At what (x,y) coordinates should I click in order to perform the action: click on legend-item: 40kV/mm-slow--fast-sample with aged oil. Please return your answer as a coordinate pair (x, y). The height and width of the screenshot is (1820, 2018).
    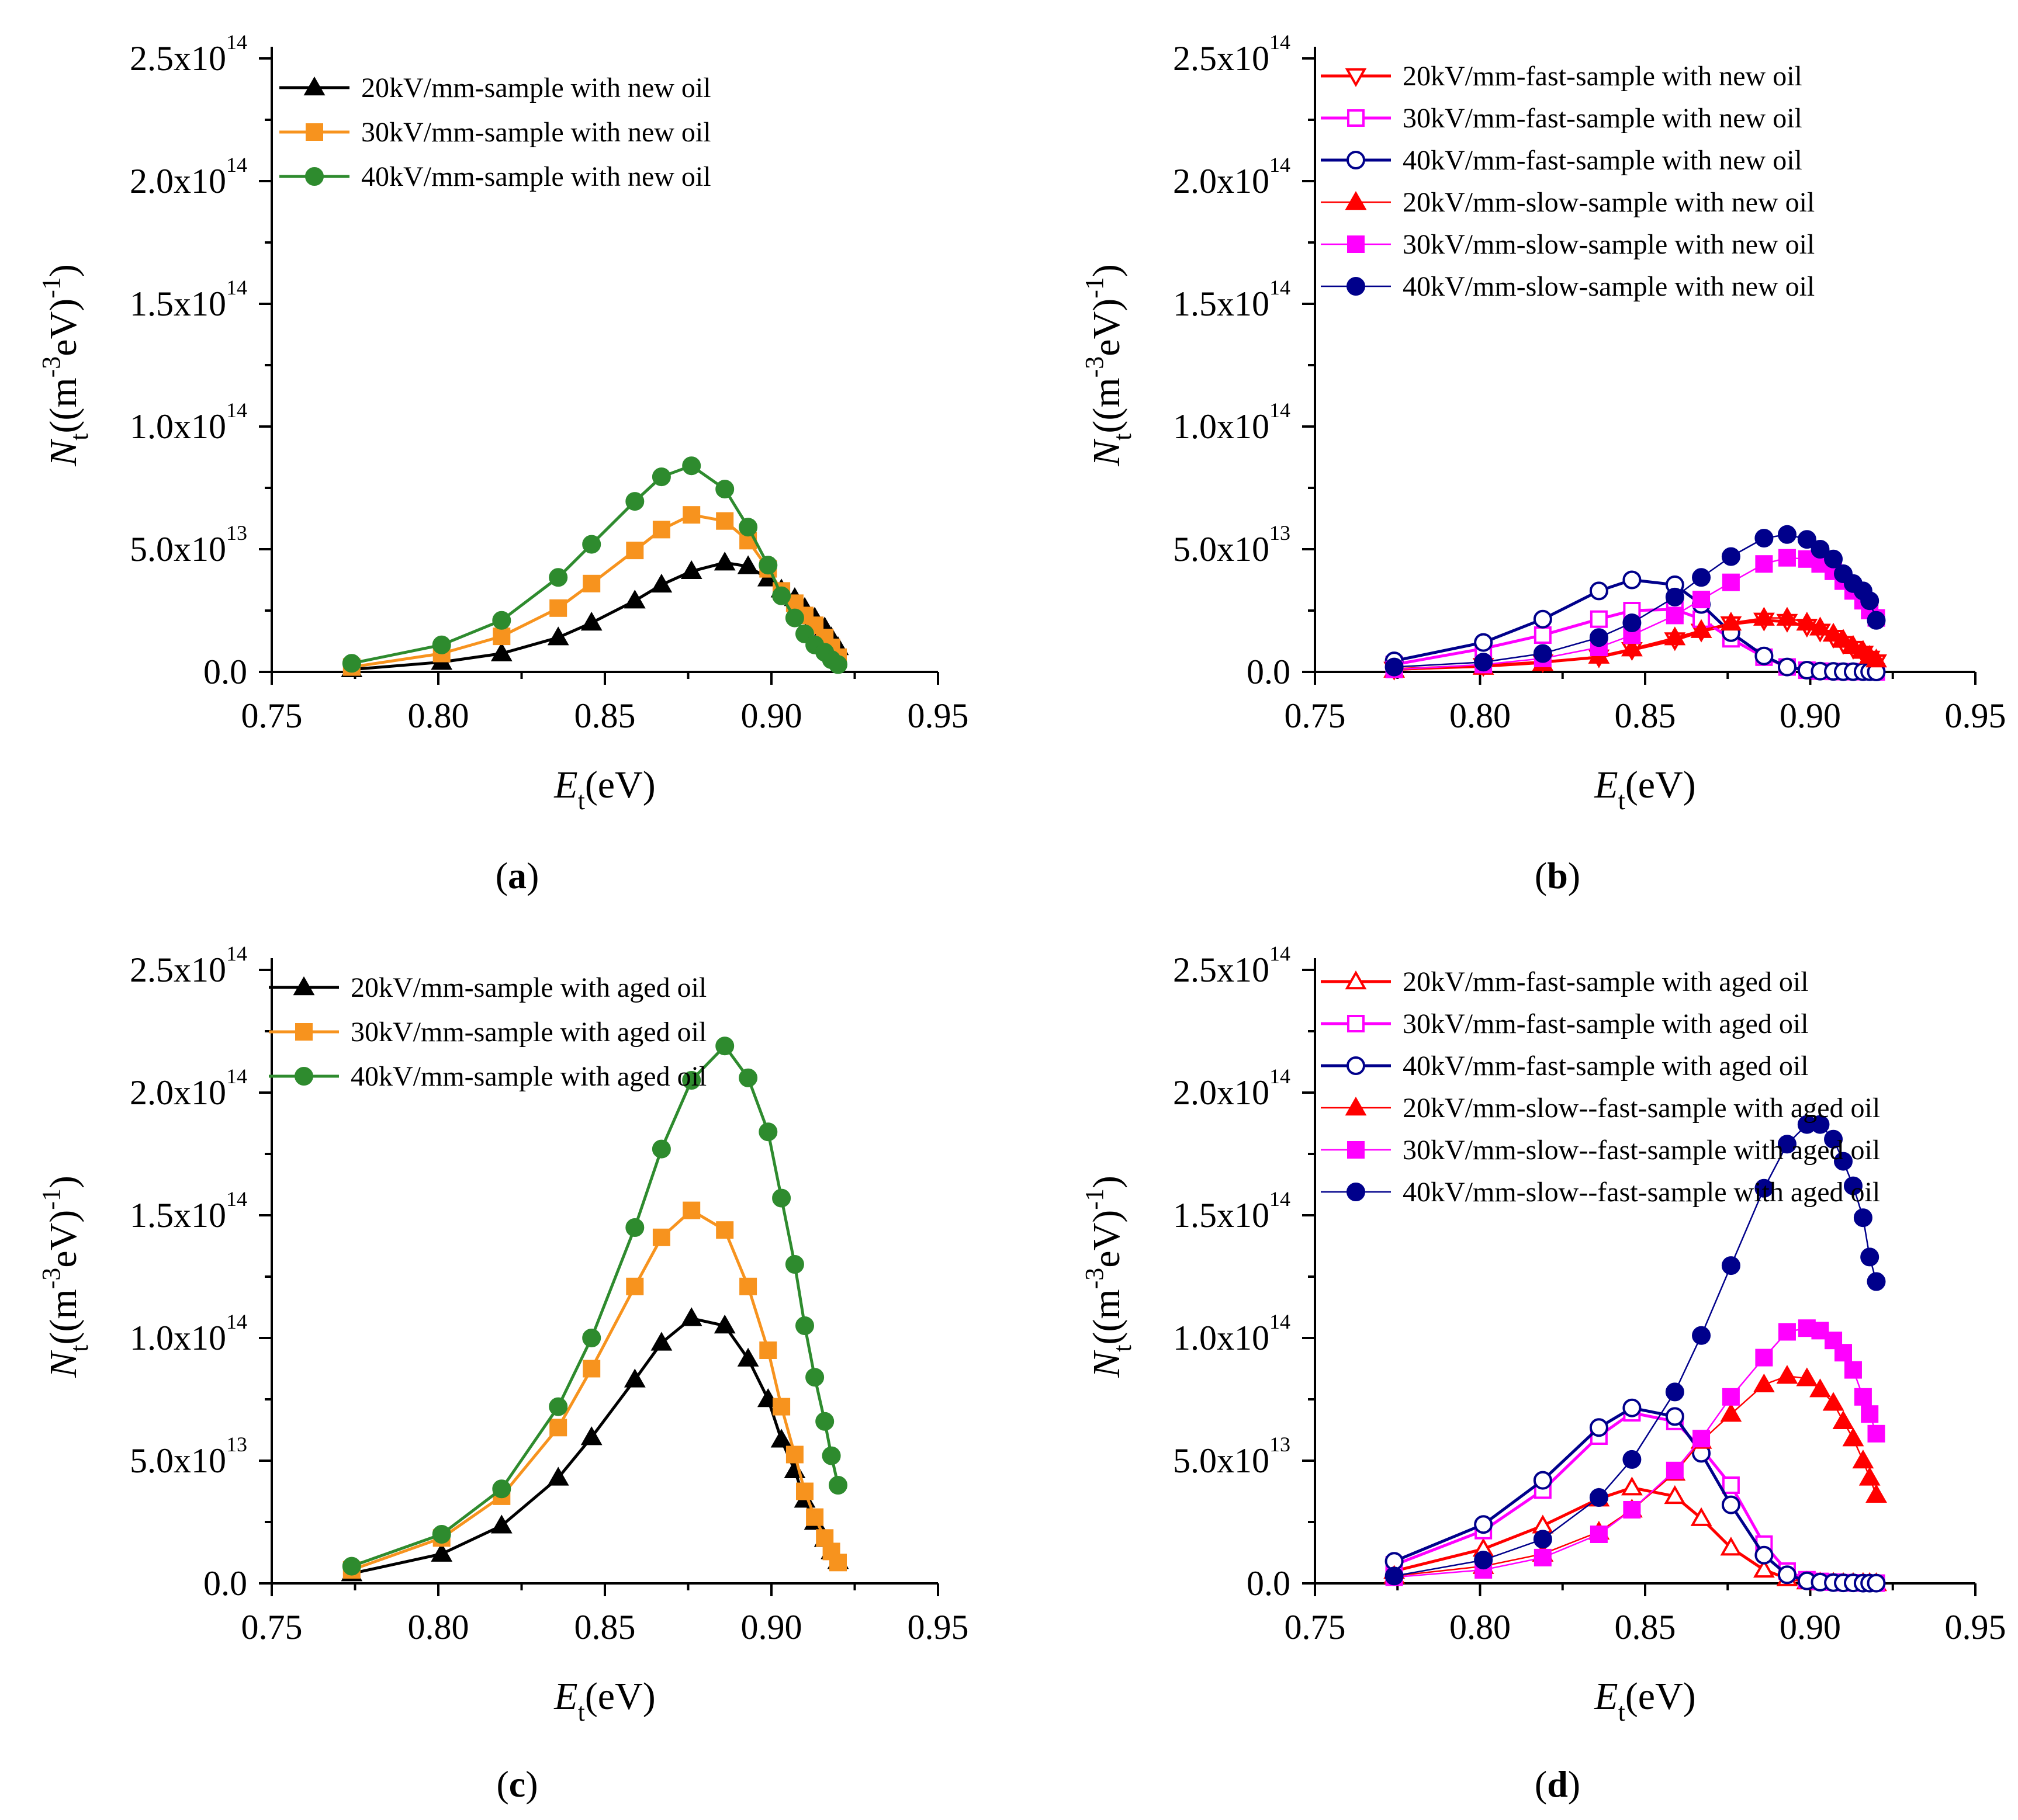
    Looking at the image, I should click on (1600, 1192).